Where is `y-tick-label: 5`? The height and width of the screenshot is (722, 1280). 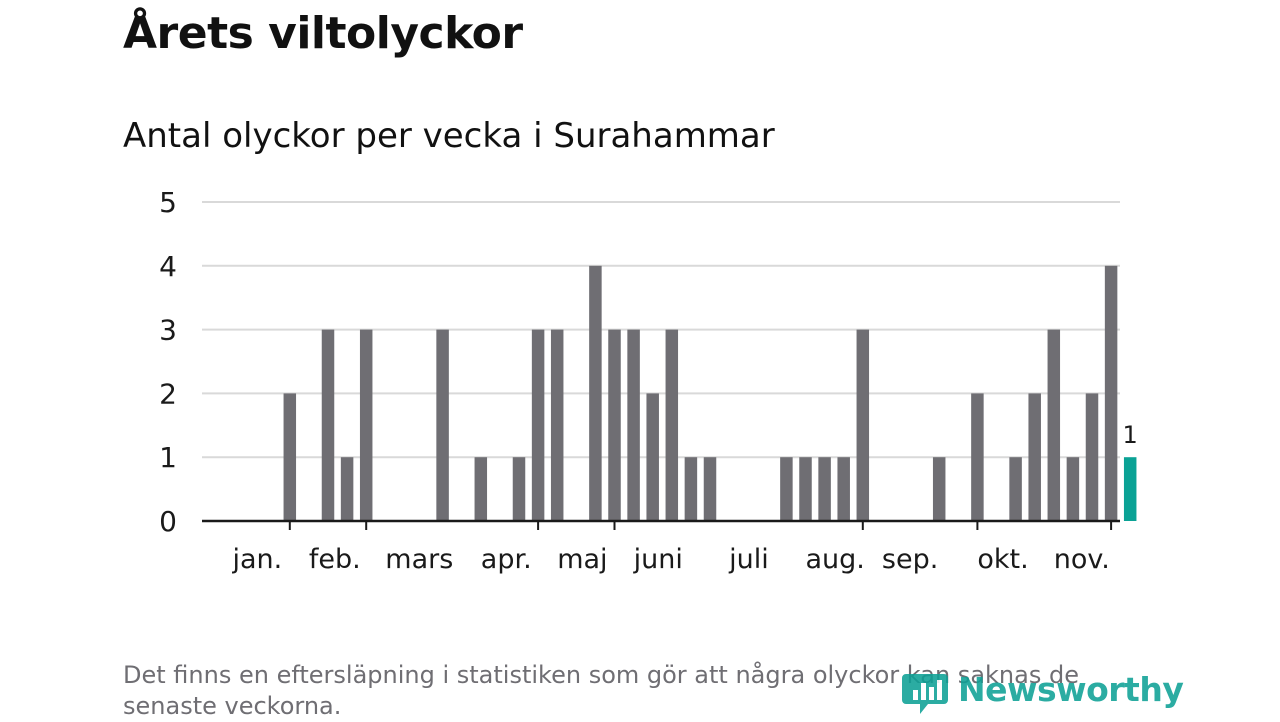
y-tick-label: 5 is located at coordinates (168, 202).